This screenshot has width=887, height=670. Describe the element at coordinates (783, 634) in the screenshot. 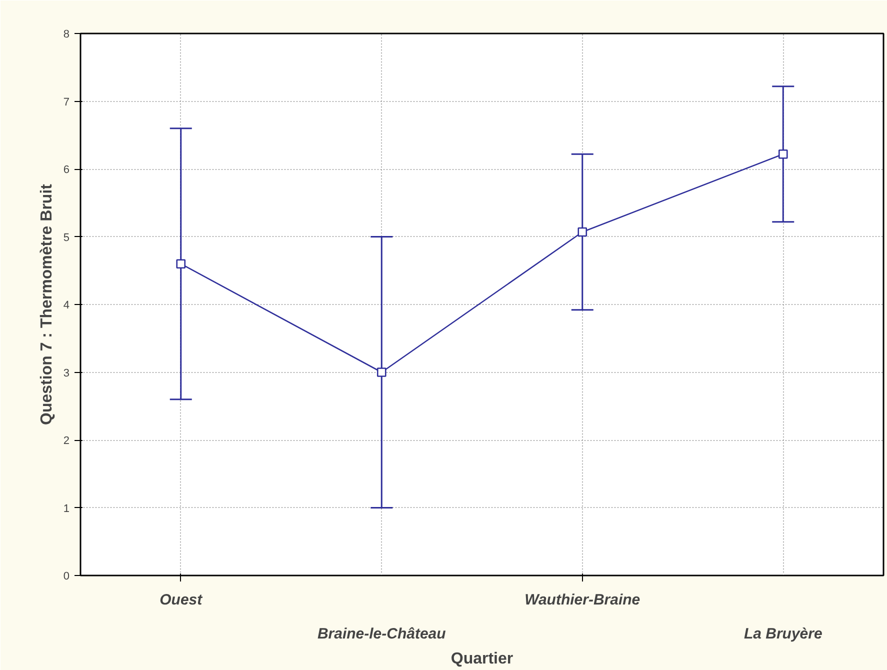

I see `x-tick-label: La Bruyère` at that location.